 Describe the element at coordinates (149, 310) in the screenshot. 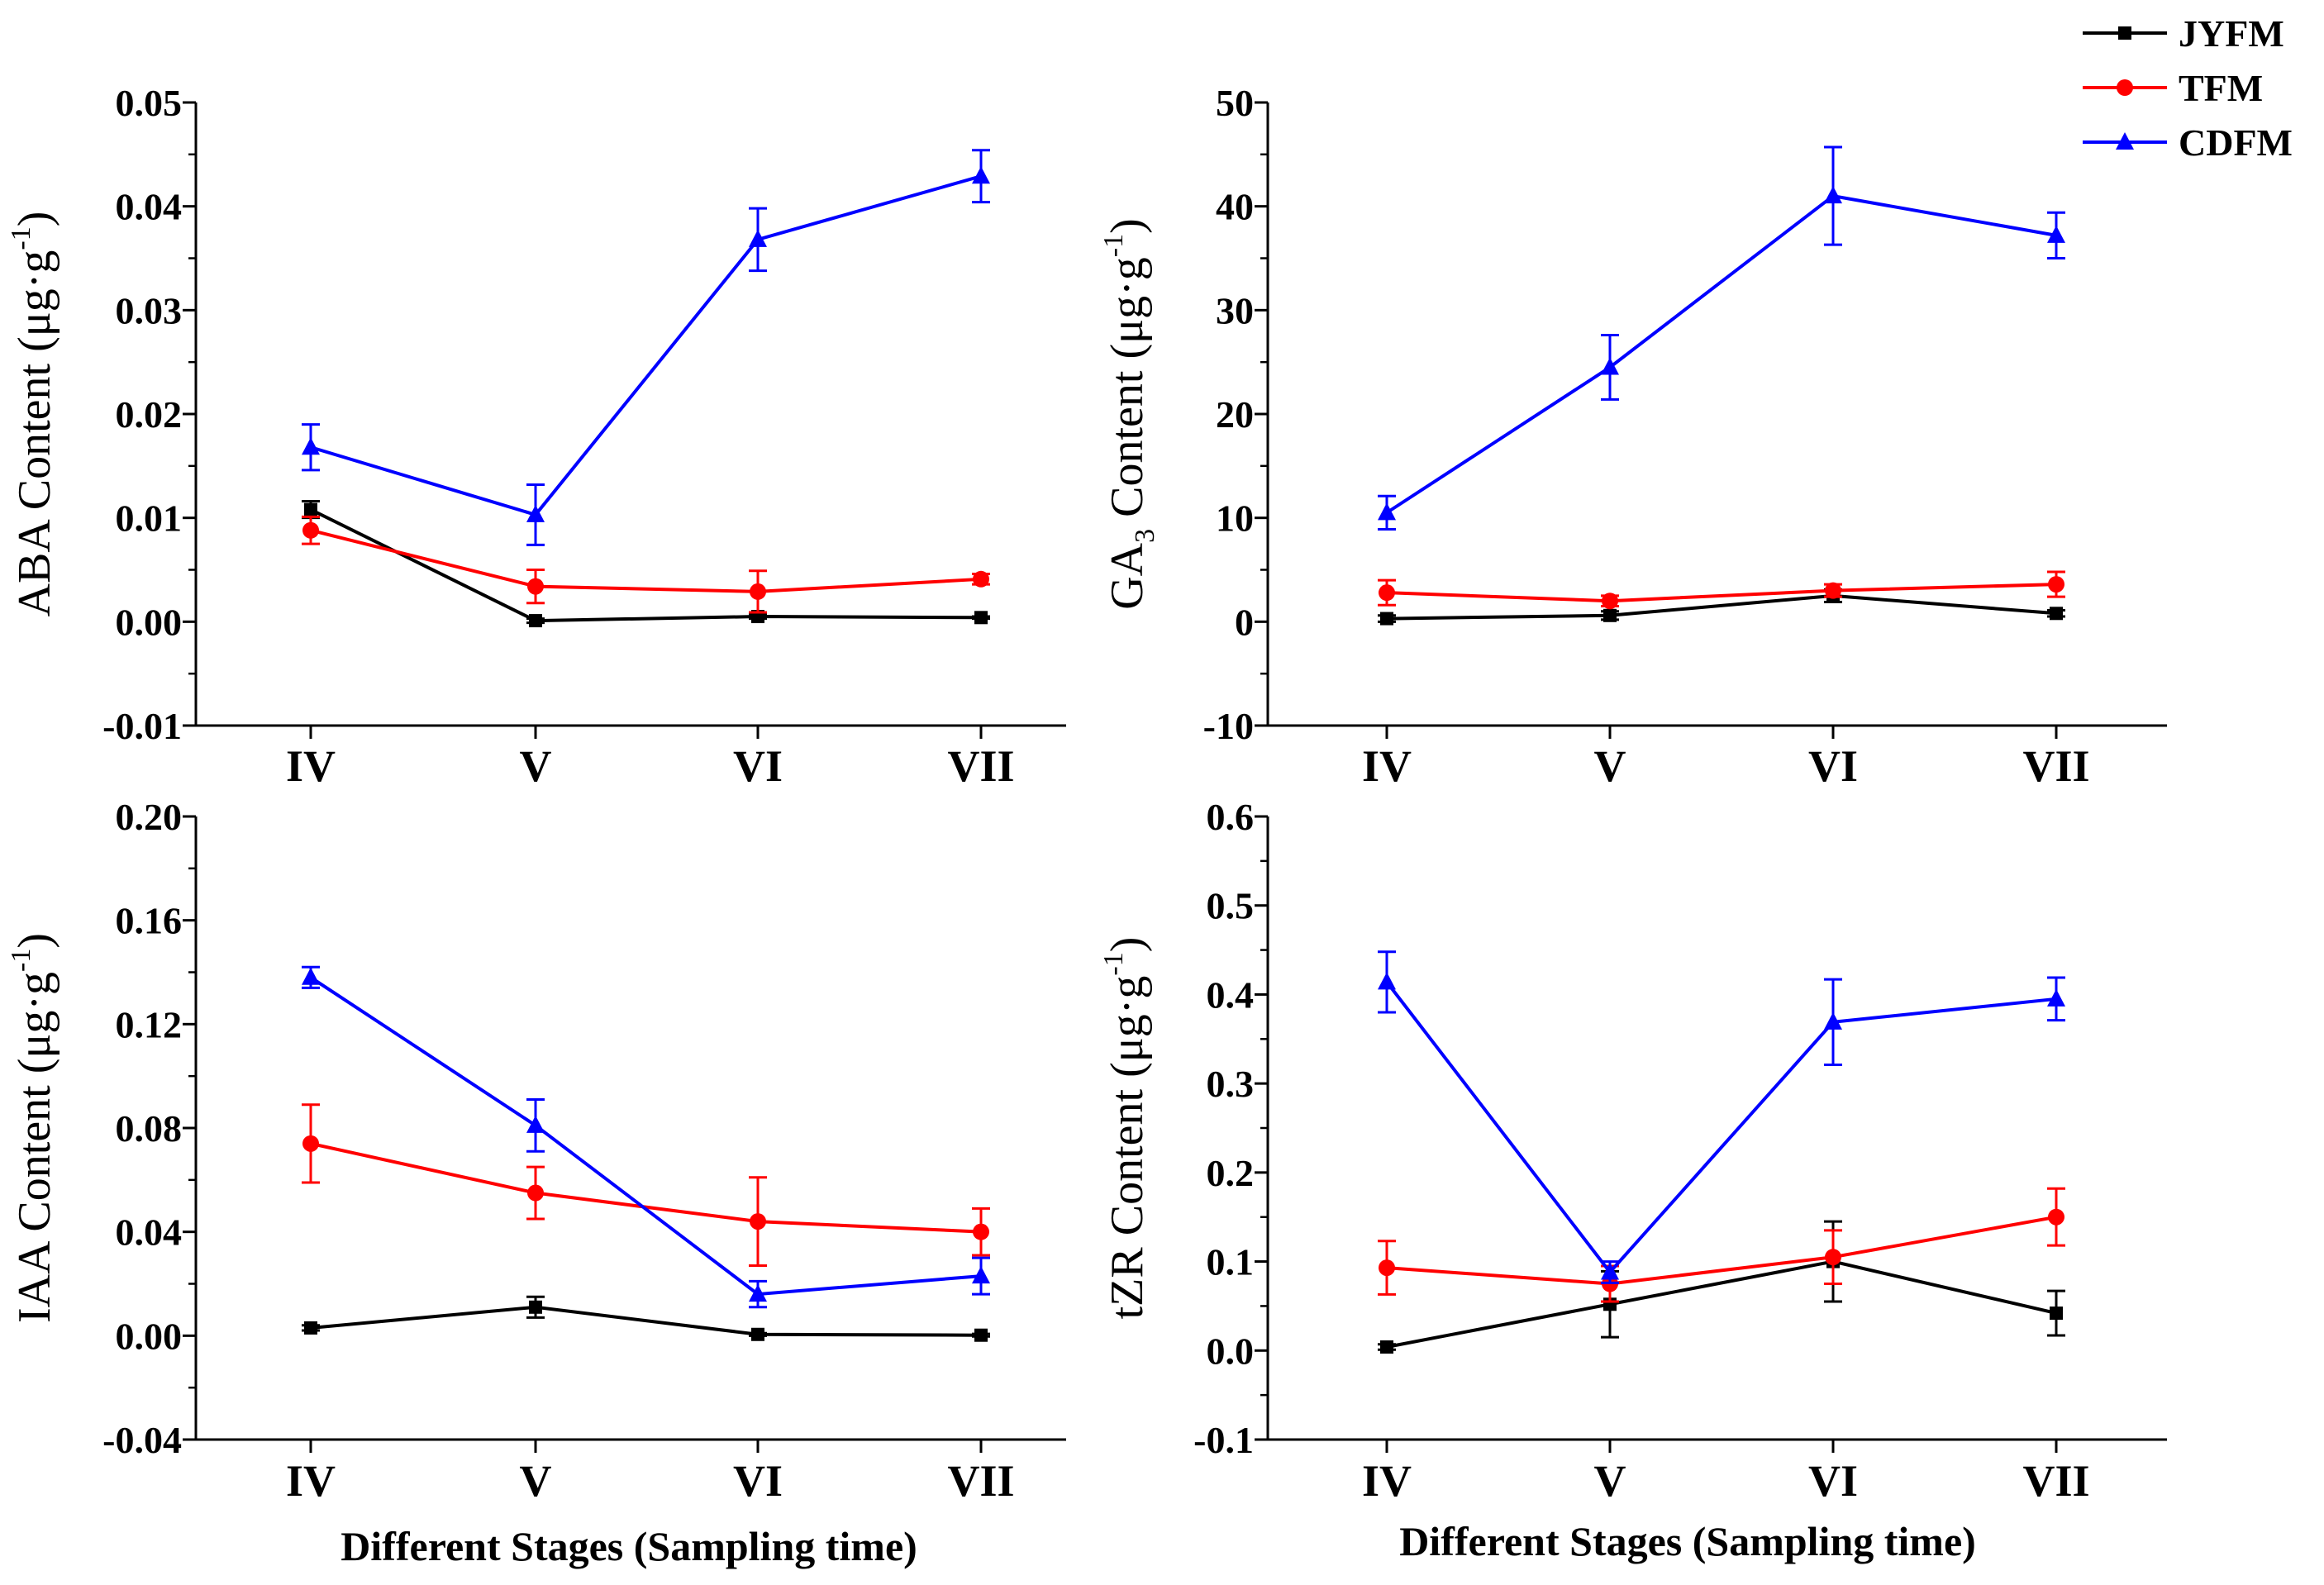

I see `y-tick-label: 0.03` at that location.